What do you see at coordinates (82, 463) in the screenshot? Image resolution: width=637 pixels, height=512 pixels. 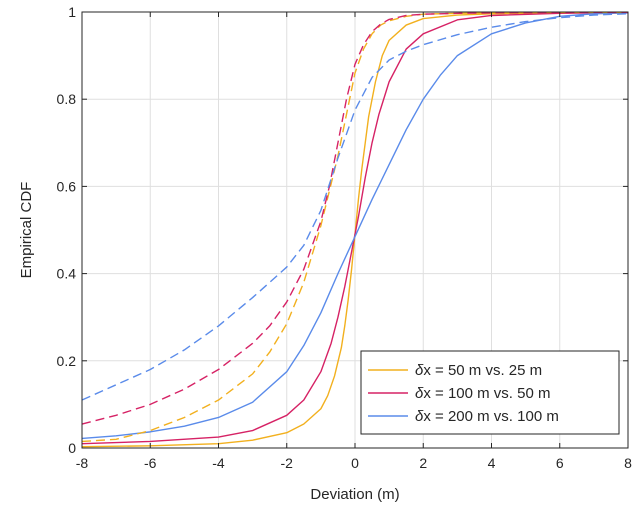 I see `x-tick-label: -8` at bounding box center [82, 463].